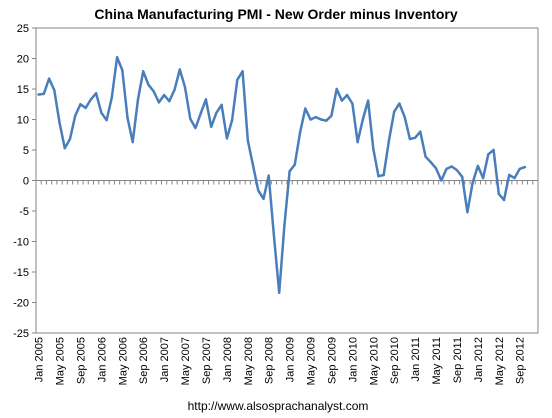 This screenshot has width=552, height=418. Describe the element at coordinates (165, 359) in the screenshot. I see `x-tick-label: Jan 2007` at that location.